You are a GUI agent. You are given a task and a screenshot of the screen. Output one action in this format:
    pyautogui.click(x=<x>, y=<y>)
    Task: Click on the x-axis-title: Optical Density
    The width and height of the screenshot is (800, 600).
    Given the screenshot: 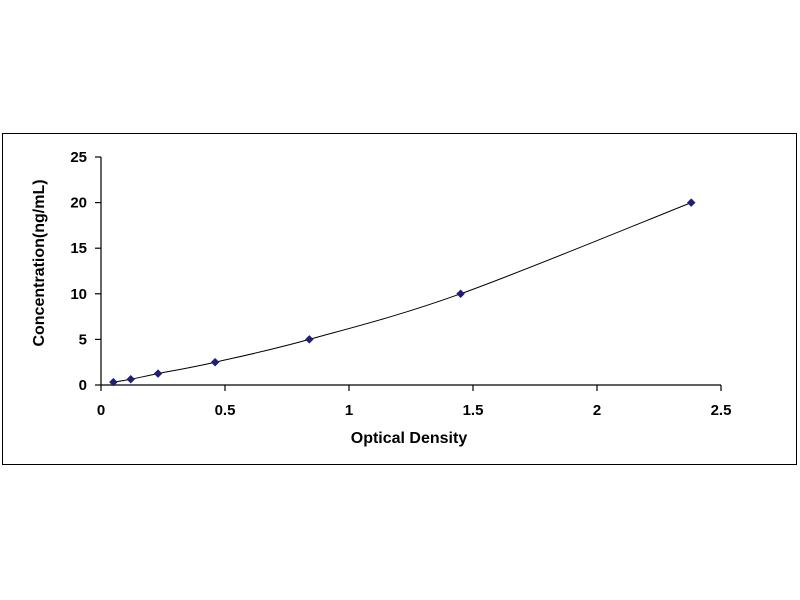 What is the action you would take?
    pyautogui.click(x=409, y=438)
    